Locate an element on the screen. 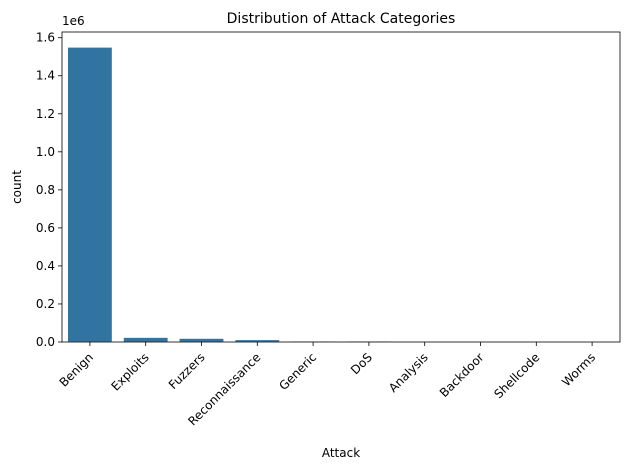 Image resolution: width=630 pixels, height=470 pixels. x-tick-label: Benign is located at coordinates (76, 369).